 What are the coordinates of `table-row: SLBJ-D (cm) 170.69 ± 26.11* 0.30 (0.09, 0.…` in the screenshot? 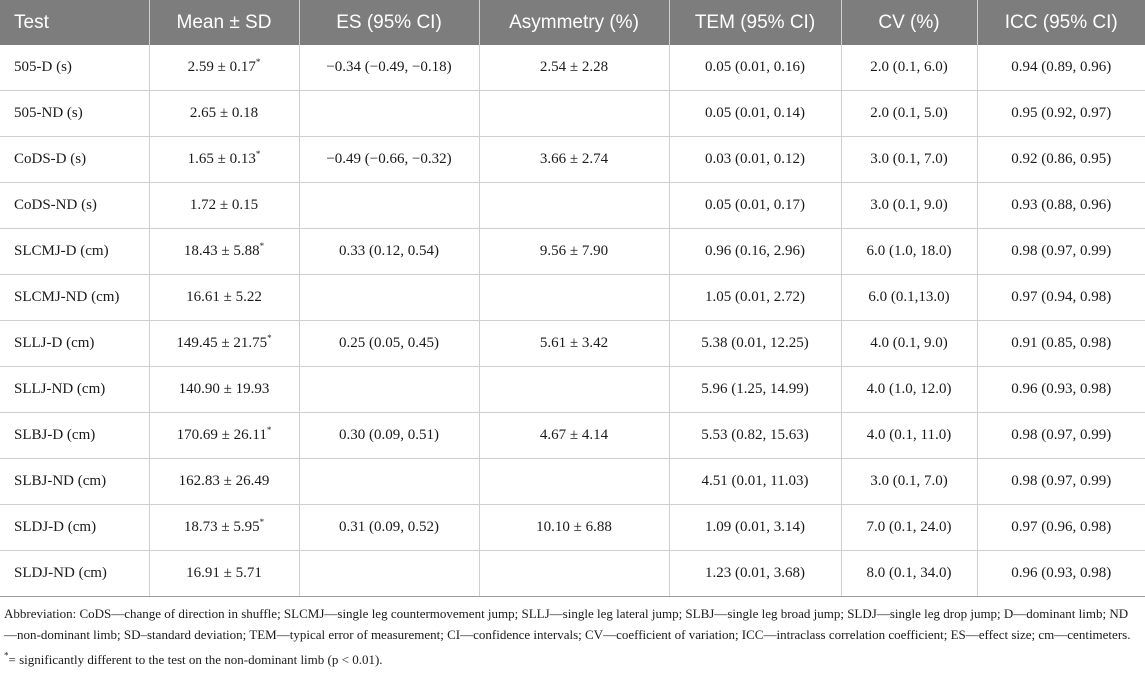 It's located at (572, 435).